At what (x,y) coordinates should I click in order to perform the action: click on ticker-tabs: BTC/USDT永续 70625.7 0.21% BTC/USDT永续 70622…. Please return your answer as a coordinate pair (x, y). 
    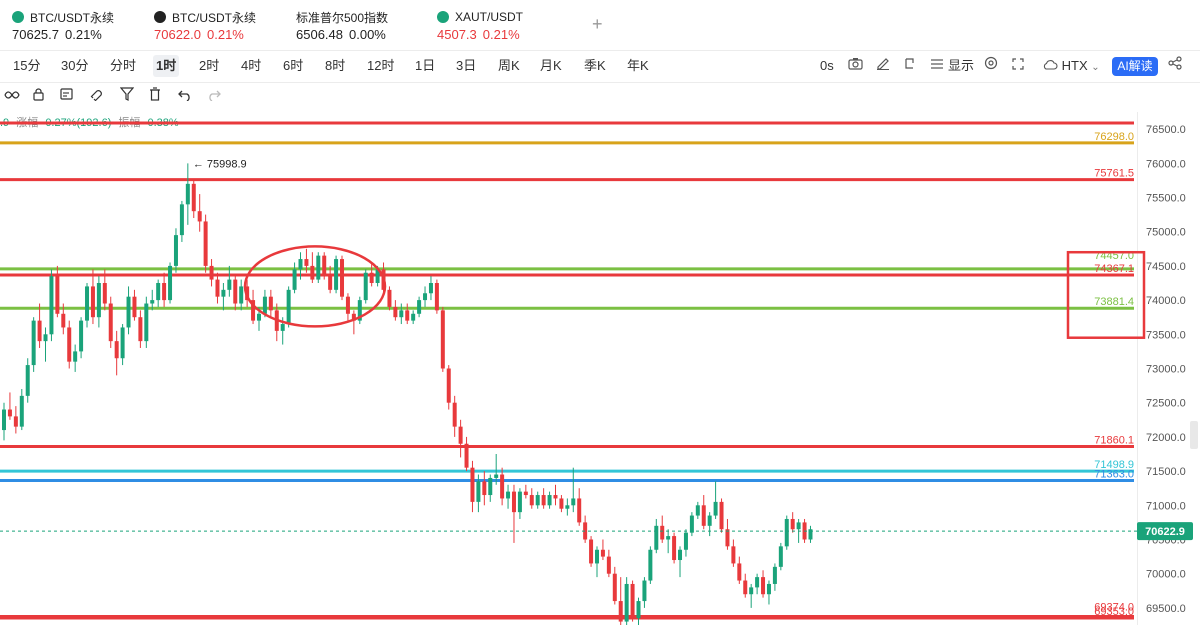
    Looking at the image, I should click on (600, 25).